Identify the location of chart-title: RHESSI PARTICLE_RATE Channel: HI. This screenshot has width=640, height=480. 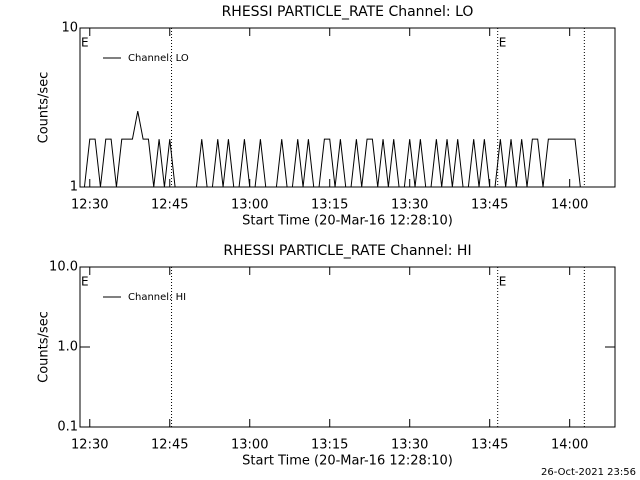
(347, 251).